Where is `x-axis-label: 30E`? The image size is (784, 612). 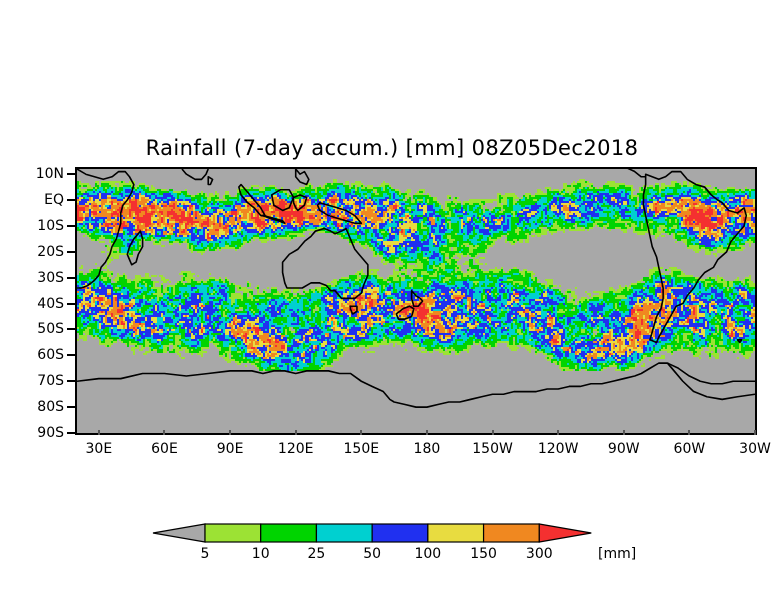
x-axis-label: 30E is located at coordinates (99, 449).